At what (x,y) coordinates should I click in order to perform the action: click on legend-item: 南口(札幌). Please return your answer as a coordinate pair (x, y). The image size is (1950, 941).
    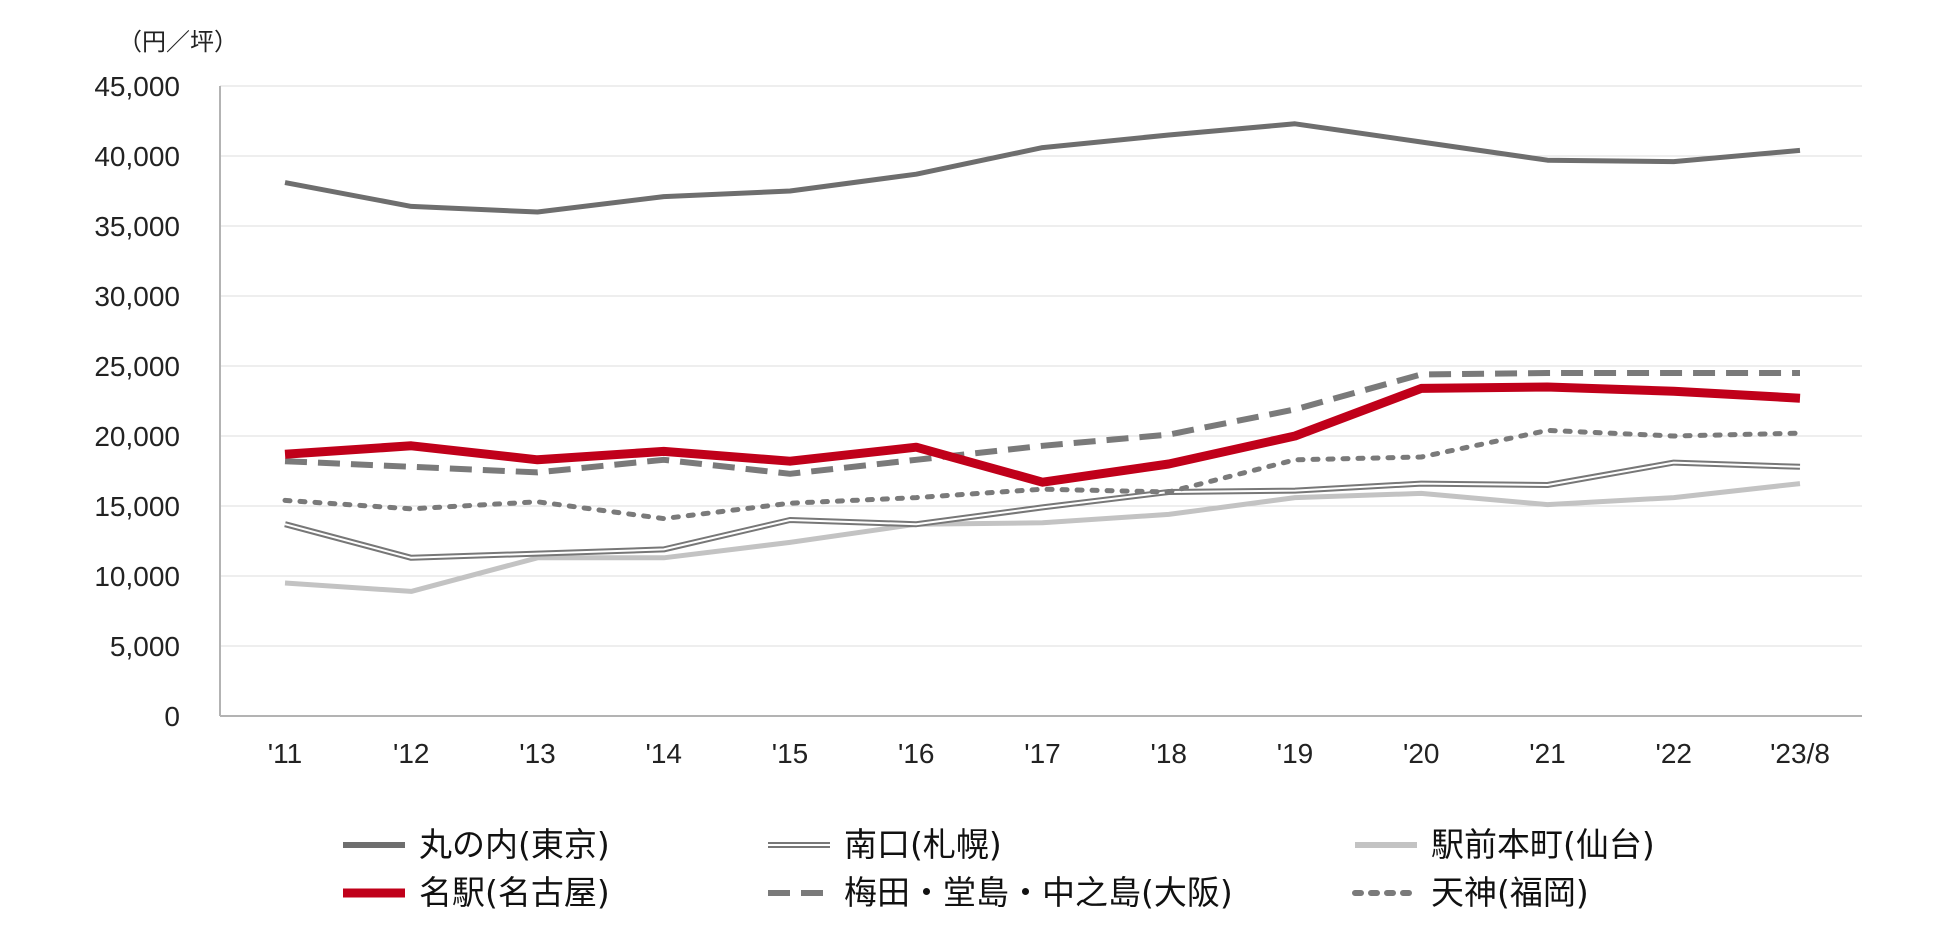
    Looking at the image, I should click on (885, 844).